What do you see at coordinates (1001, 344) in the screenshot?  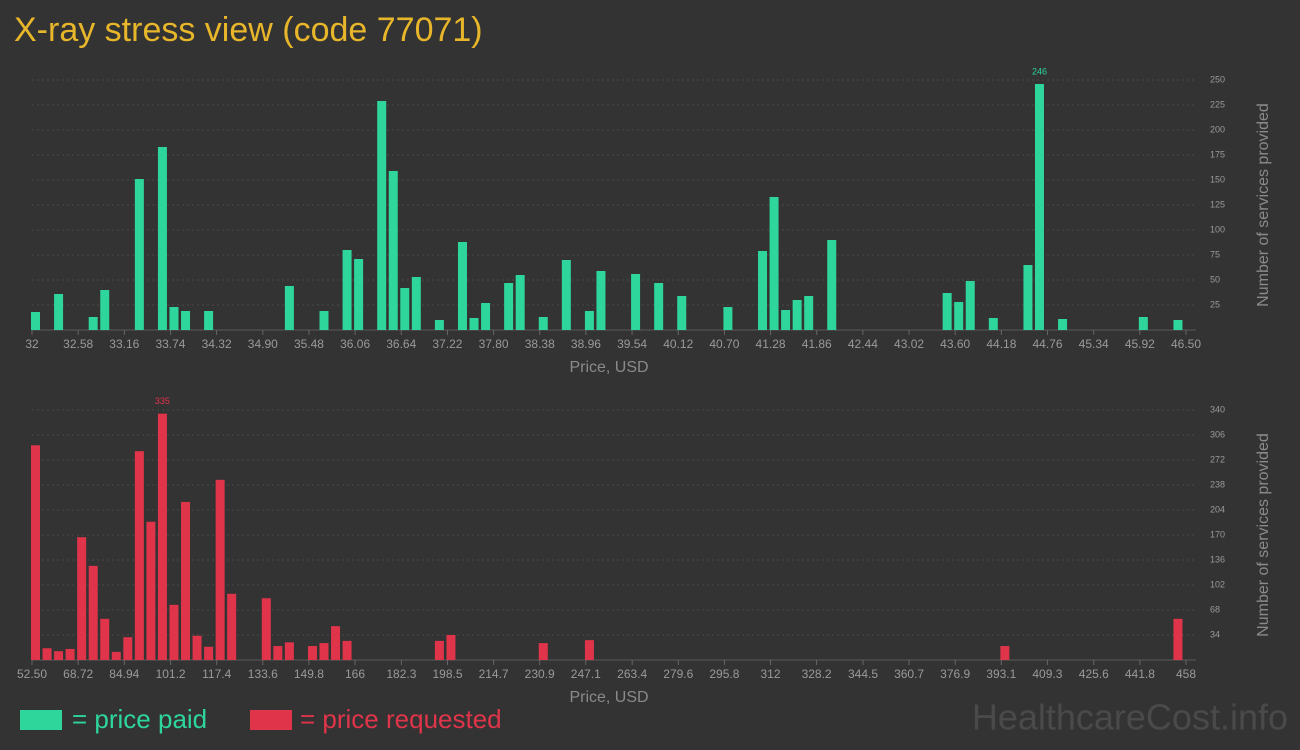 I see `x-tick-label: 44.18` at bounding box center [1001, 344].